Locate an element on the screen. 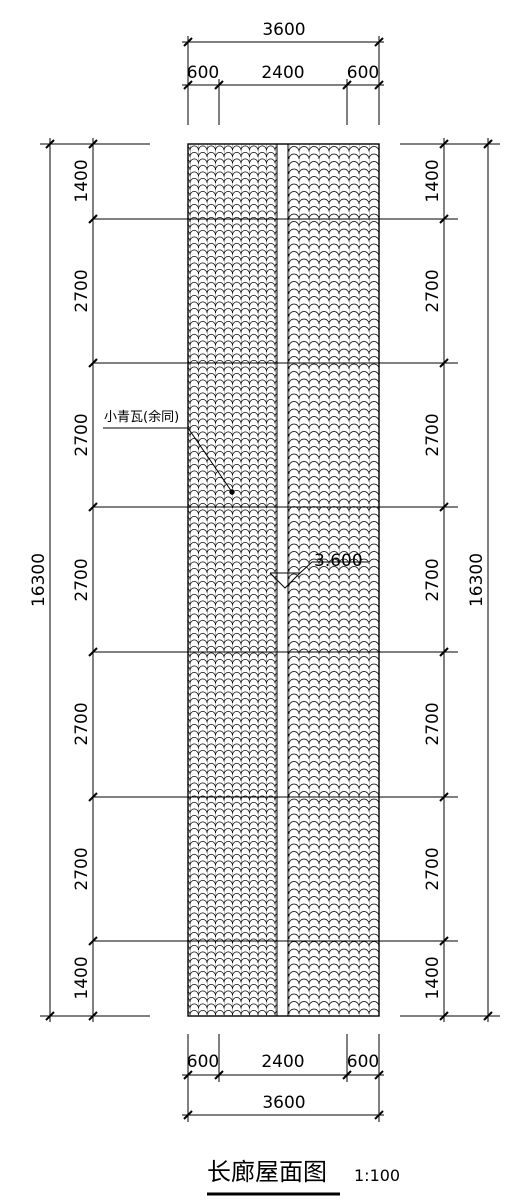 This screenshot has height=1204, width=510. top-dimensions is located at coordinates (283, 80).